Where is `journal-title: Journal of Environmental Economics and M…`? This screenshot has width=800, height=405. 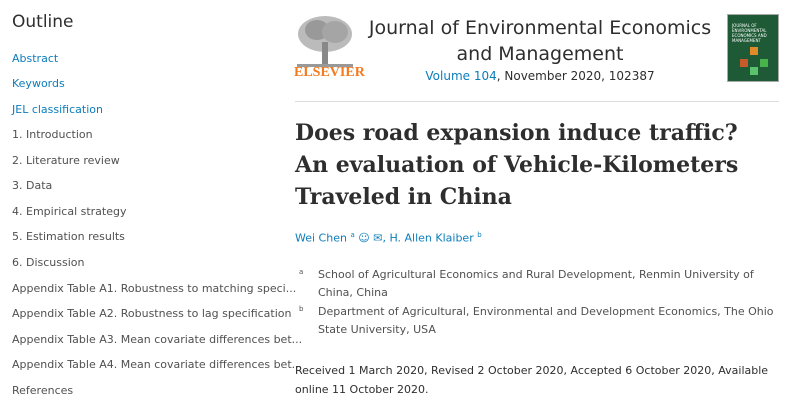
journal-title: Journal of Environmental Economics and M… is located at coordinates (540, 41).